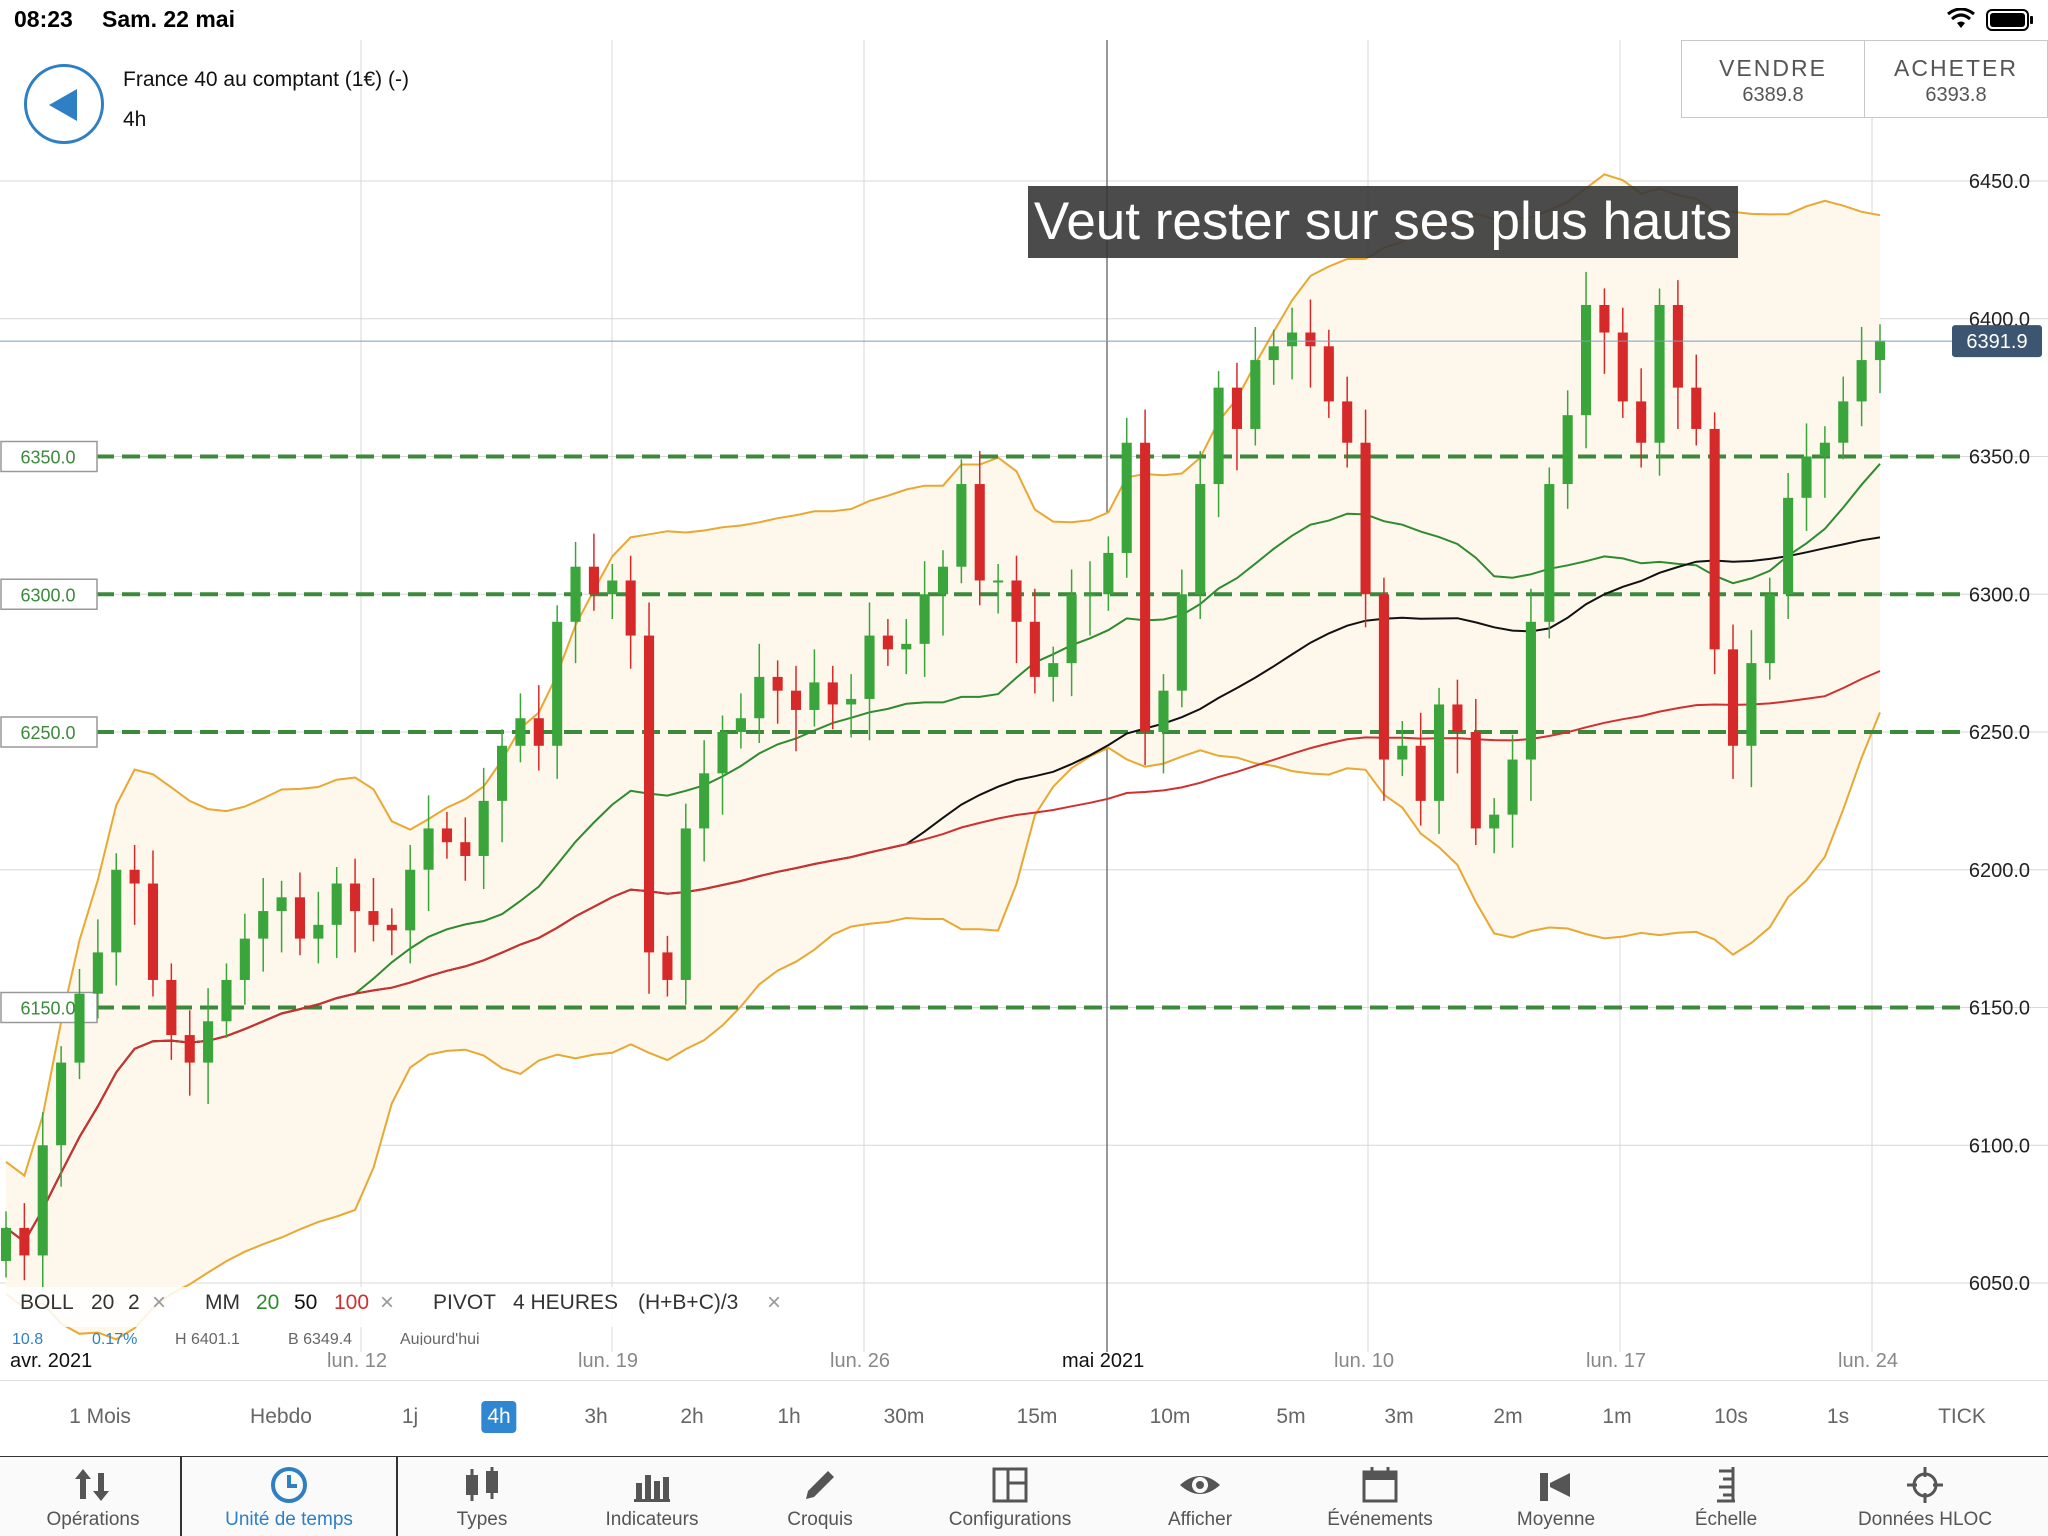 The height and width of the screenshot is (1536, 2048). What do you see at coordinates (93, 1496) in the screenshot?
I see `tool-operations: Opérations` at bounding box center [93, 1496].